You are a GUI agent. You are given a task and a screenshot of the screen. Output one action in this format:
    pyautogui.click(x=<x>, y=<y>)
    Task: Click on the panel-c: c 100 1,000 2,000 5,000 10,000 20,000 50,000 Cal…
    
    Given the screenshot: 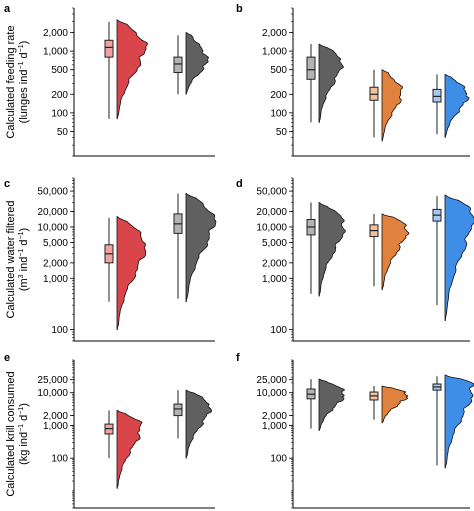 What is the action you would take?
    pyautogui.click(x=110, y=259)
    